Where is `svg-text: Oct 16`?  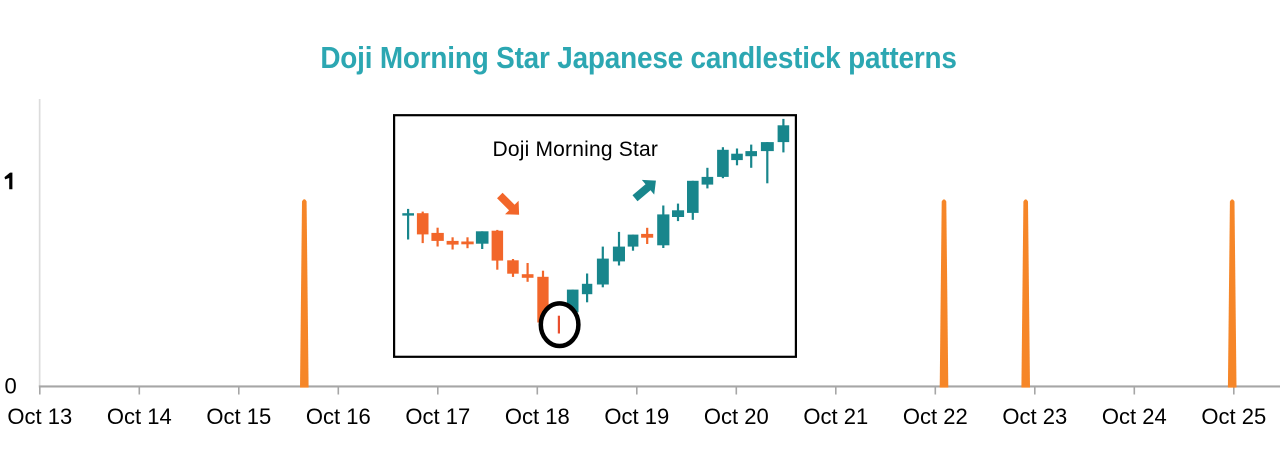 svg-text: Oct 16 is located at coordinates (338, 416).